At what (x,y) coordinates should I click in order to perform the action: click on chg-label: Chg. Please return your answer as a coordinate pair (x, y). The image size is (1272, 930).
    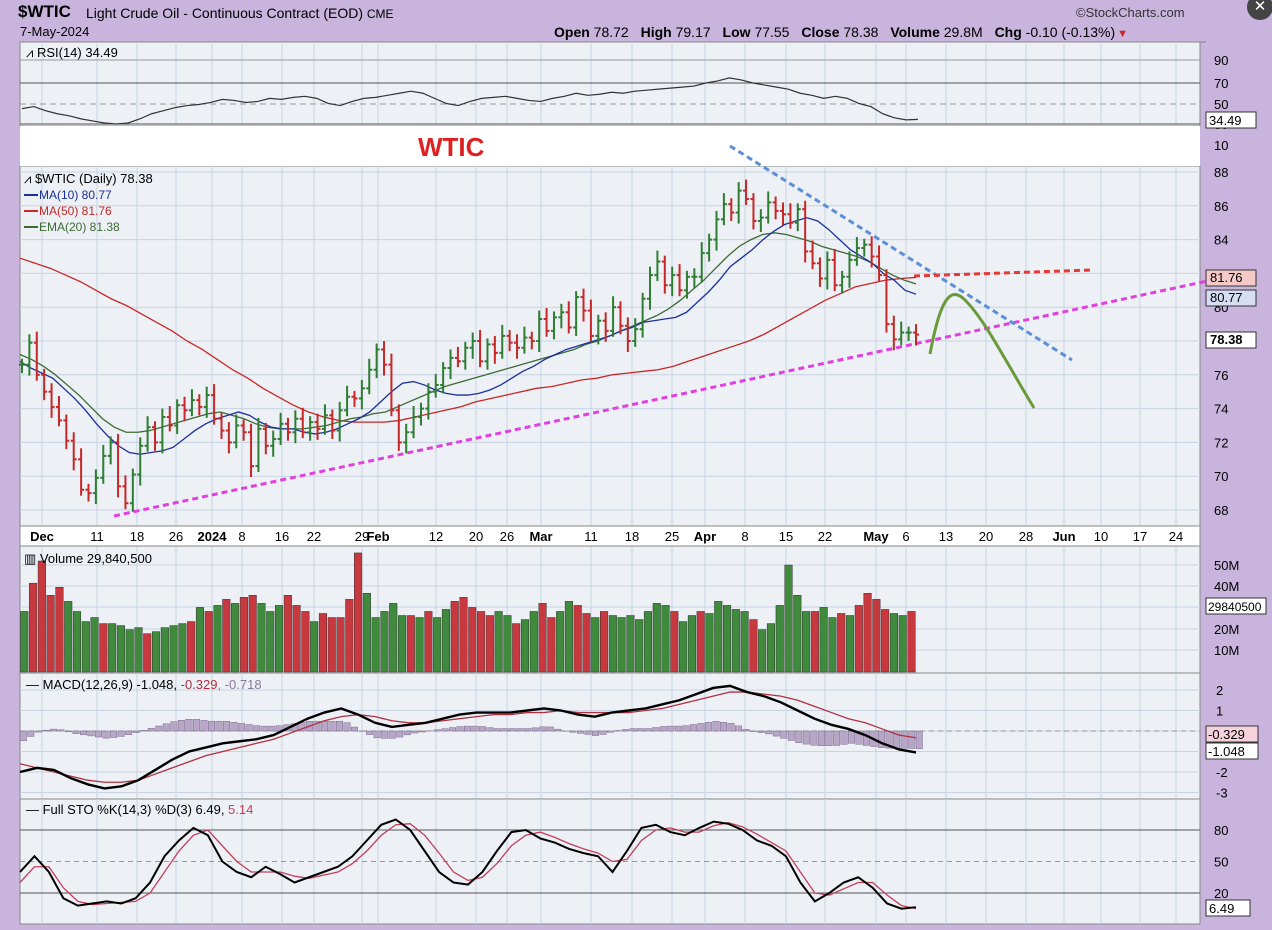
    Looking at the image, I should click on (1008, 32).